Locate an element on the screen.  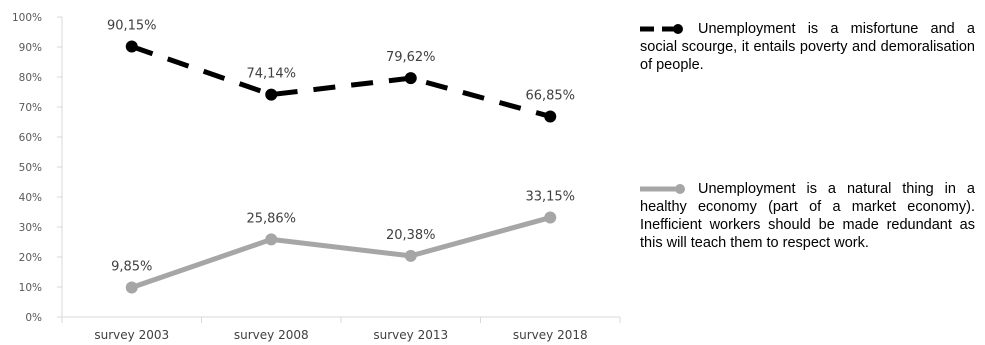
x-tick-label: survey 2013 is located at coordinates (410, 335).